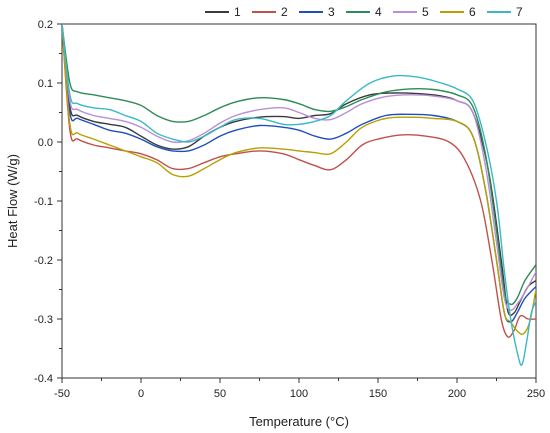 The height and width of the screenshot is (433, 550). Describe the element at coordinates (220, 394) in the screenshot. I see `x-tick-label: 50` at that location.